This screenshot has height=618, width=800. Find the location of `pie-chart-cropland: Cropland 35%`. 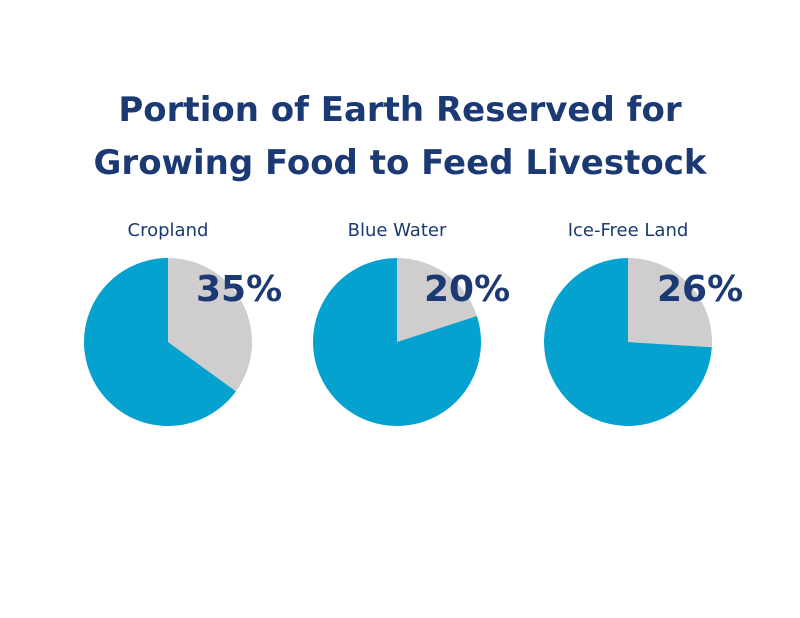

pie-chart-cropland: Cropland 35% is located at coordinates (175, 328).